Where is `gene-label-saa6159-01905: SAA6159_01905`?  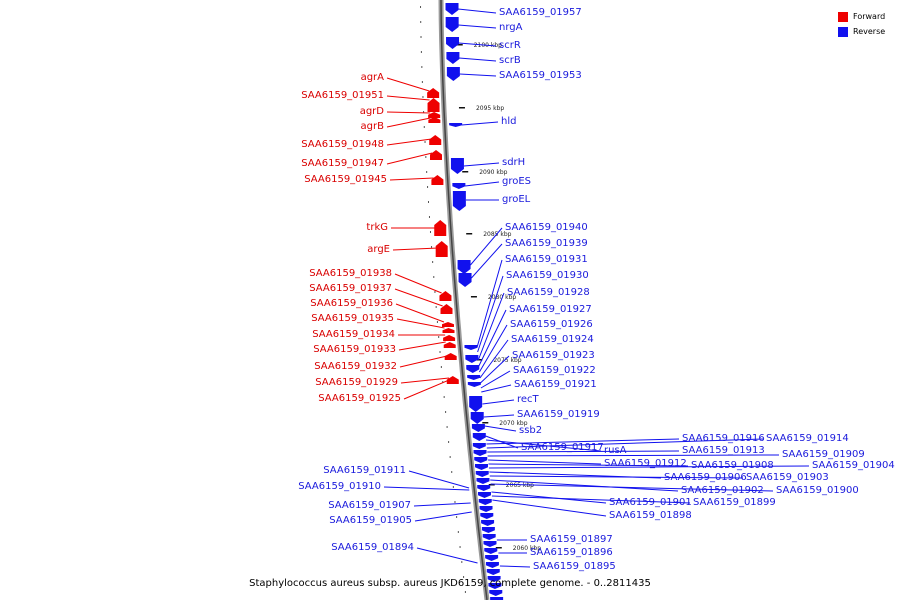
gene-label-saa6159-01905: SAA6159_01905 is located at coordinates (370, 520).